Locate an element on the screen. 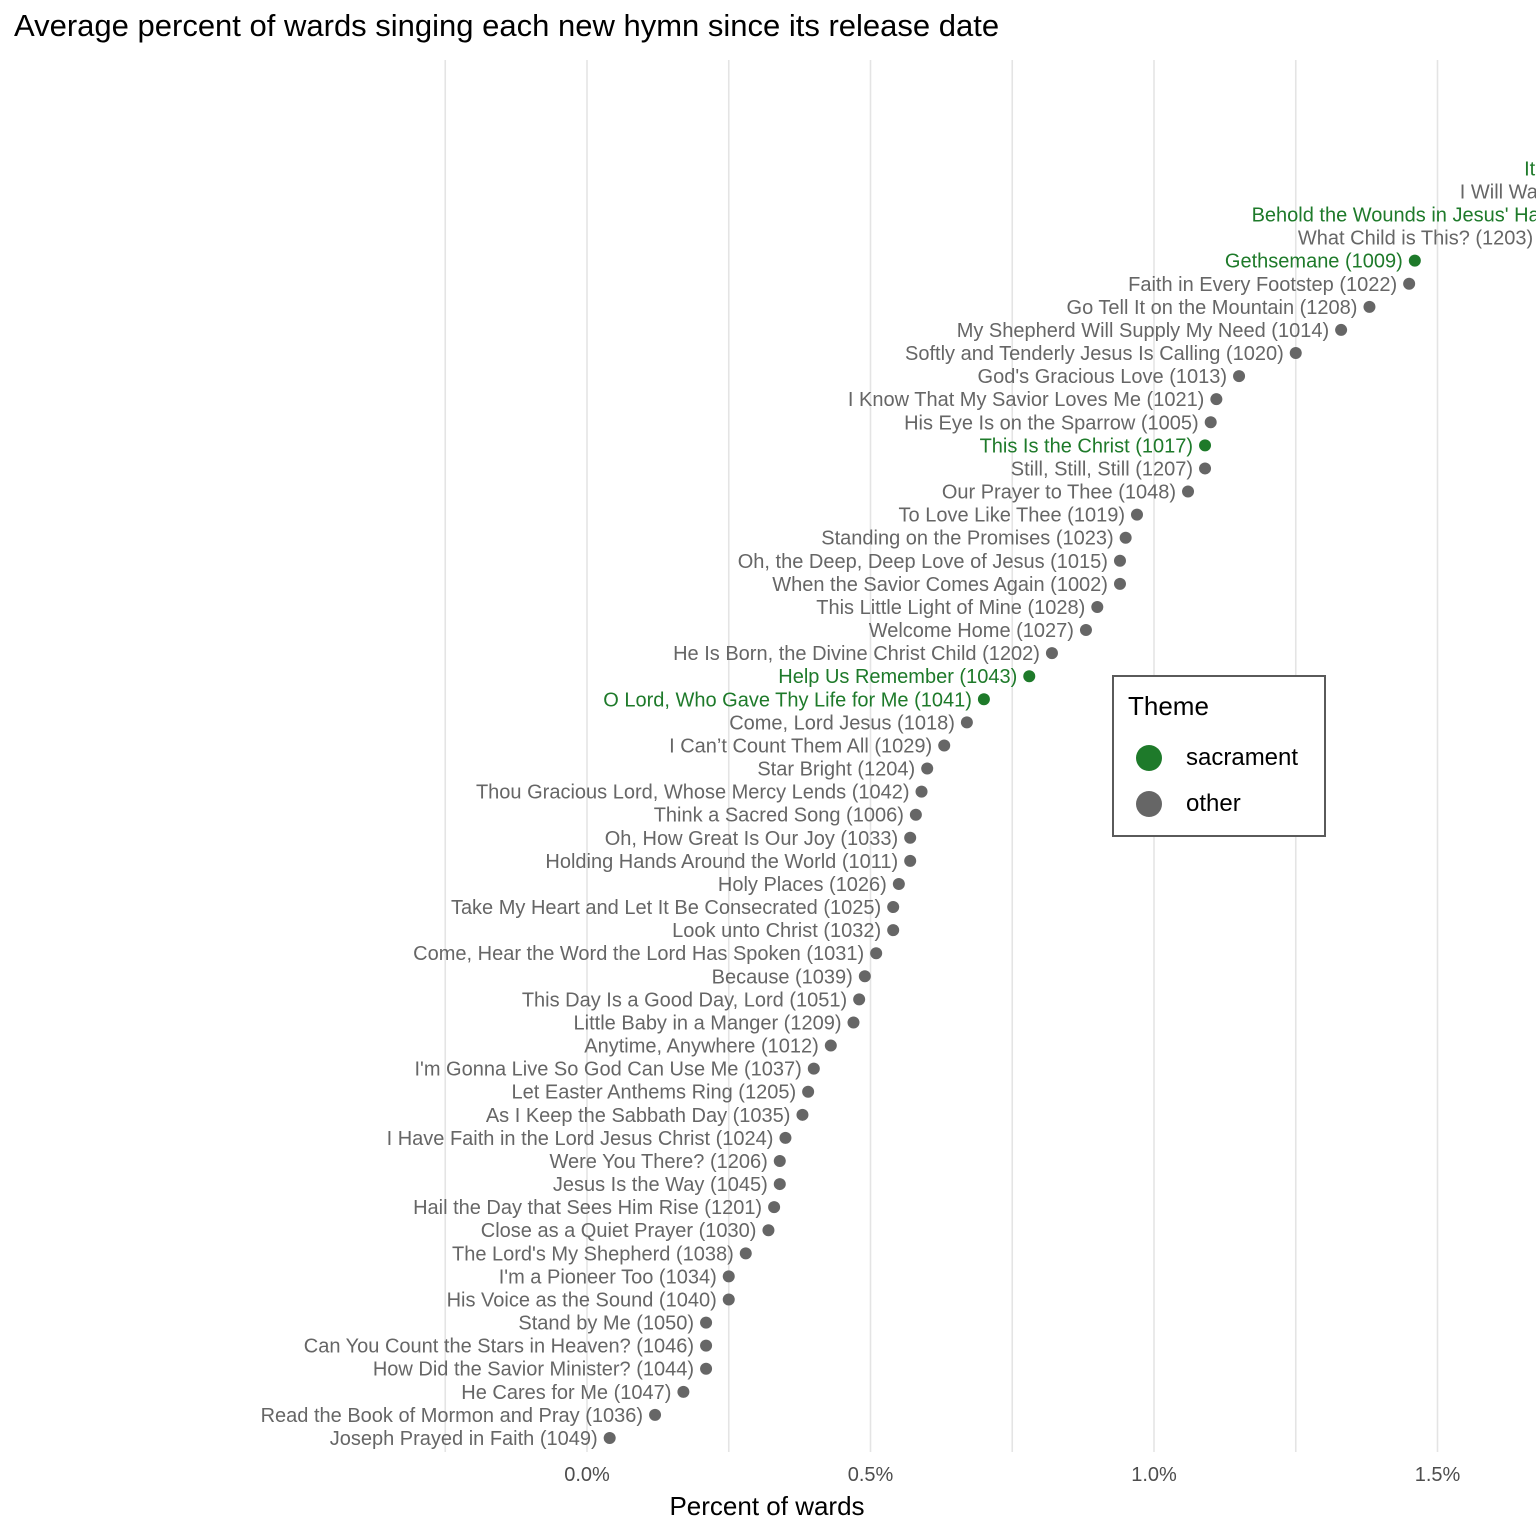 Image resolution: width=1536 pixels, height=1536 pixels. point-label: The Lord's My Shepherd (1038) is located at coordinates (593, 1254).